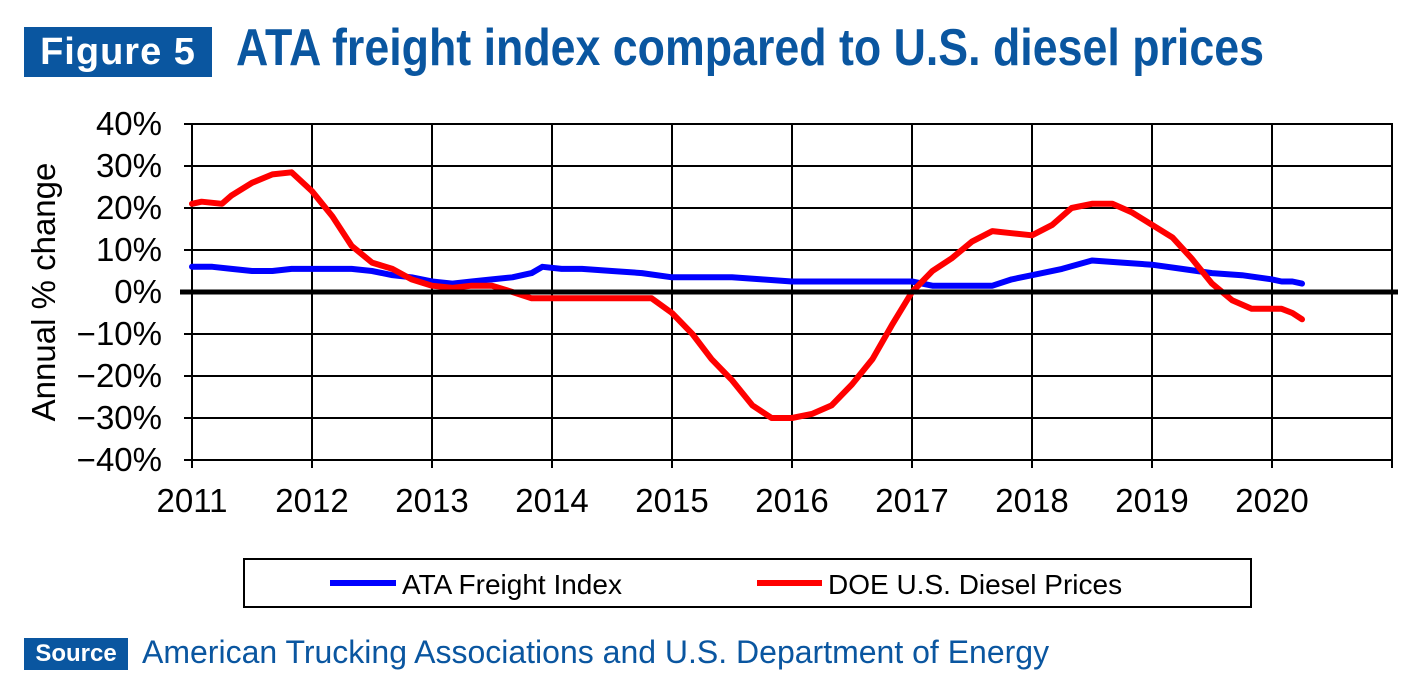  I want to click on legend-box, so click(747, 583).